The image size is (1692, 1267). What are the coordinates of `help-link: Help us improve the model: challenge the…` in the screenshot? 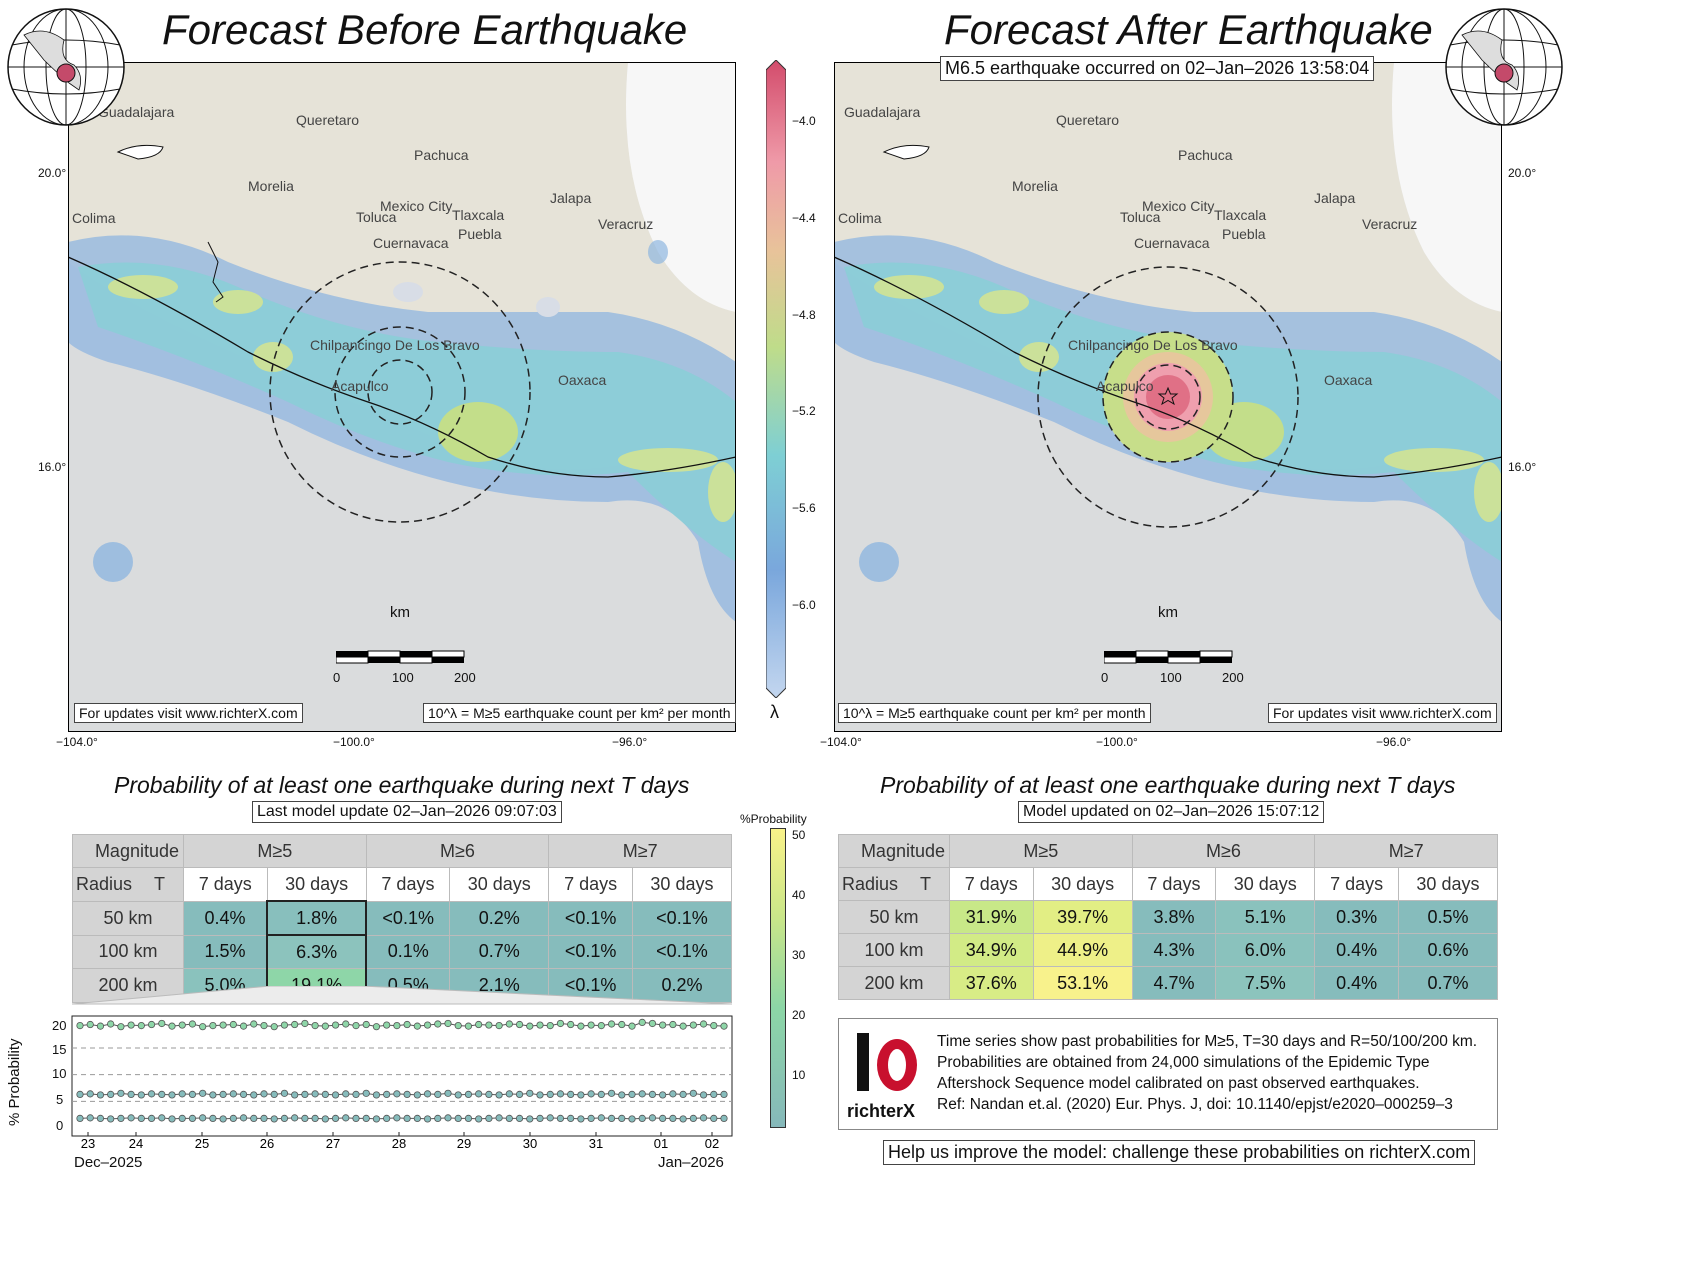 It's located at (1179, 1152).